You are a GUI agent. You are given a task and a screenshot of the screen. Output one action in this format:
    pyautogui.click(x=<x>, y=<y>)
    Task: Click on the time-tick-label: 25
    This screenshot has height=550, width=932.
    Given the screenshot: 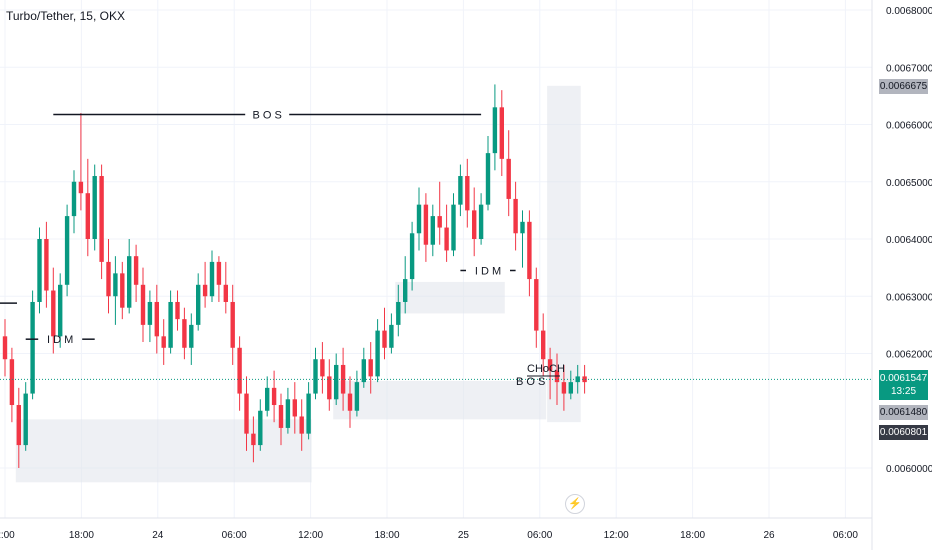 What is the action you would take?
    pyautogui.click(x=464, y=535)
    